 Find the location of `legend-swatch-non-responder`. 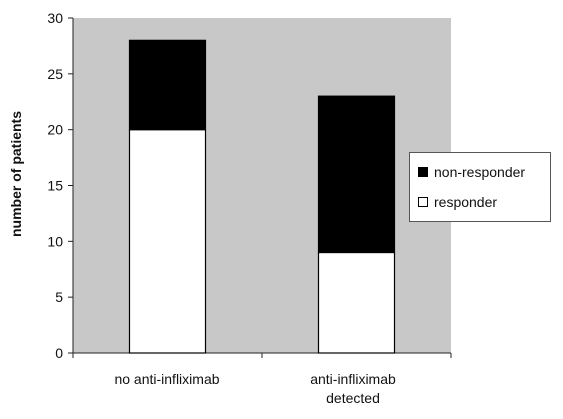

legend-swatch-non-responder is located at coordinates (423, 172).